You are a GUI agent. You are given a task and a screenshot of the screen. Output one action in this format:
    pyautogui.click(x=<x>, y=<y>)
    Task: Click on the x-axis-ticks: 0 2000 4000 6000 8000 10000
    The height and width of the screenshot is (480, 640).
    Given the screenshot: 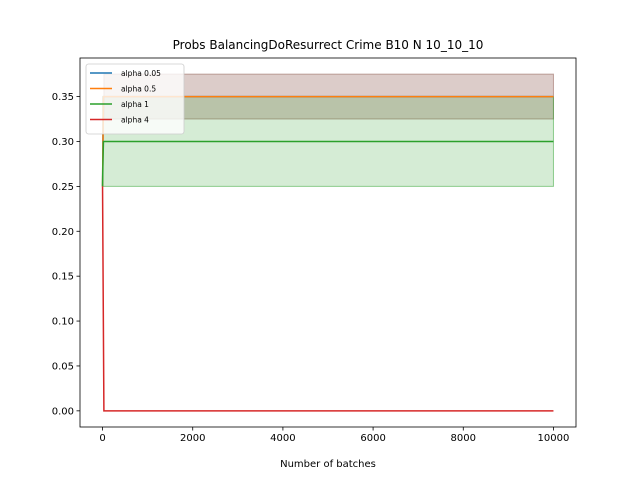 What is the action you would take?
    pyautogui.click(x=334, y=435)
    